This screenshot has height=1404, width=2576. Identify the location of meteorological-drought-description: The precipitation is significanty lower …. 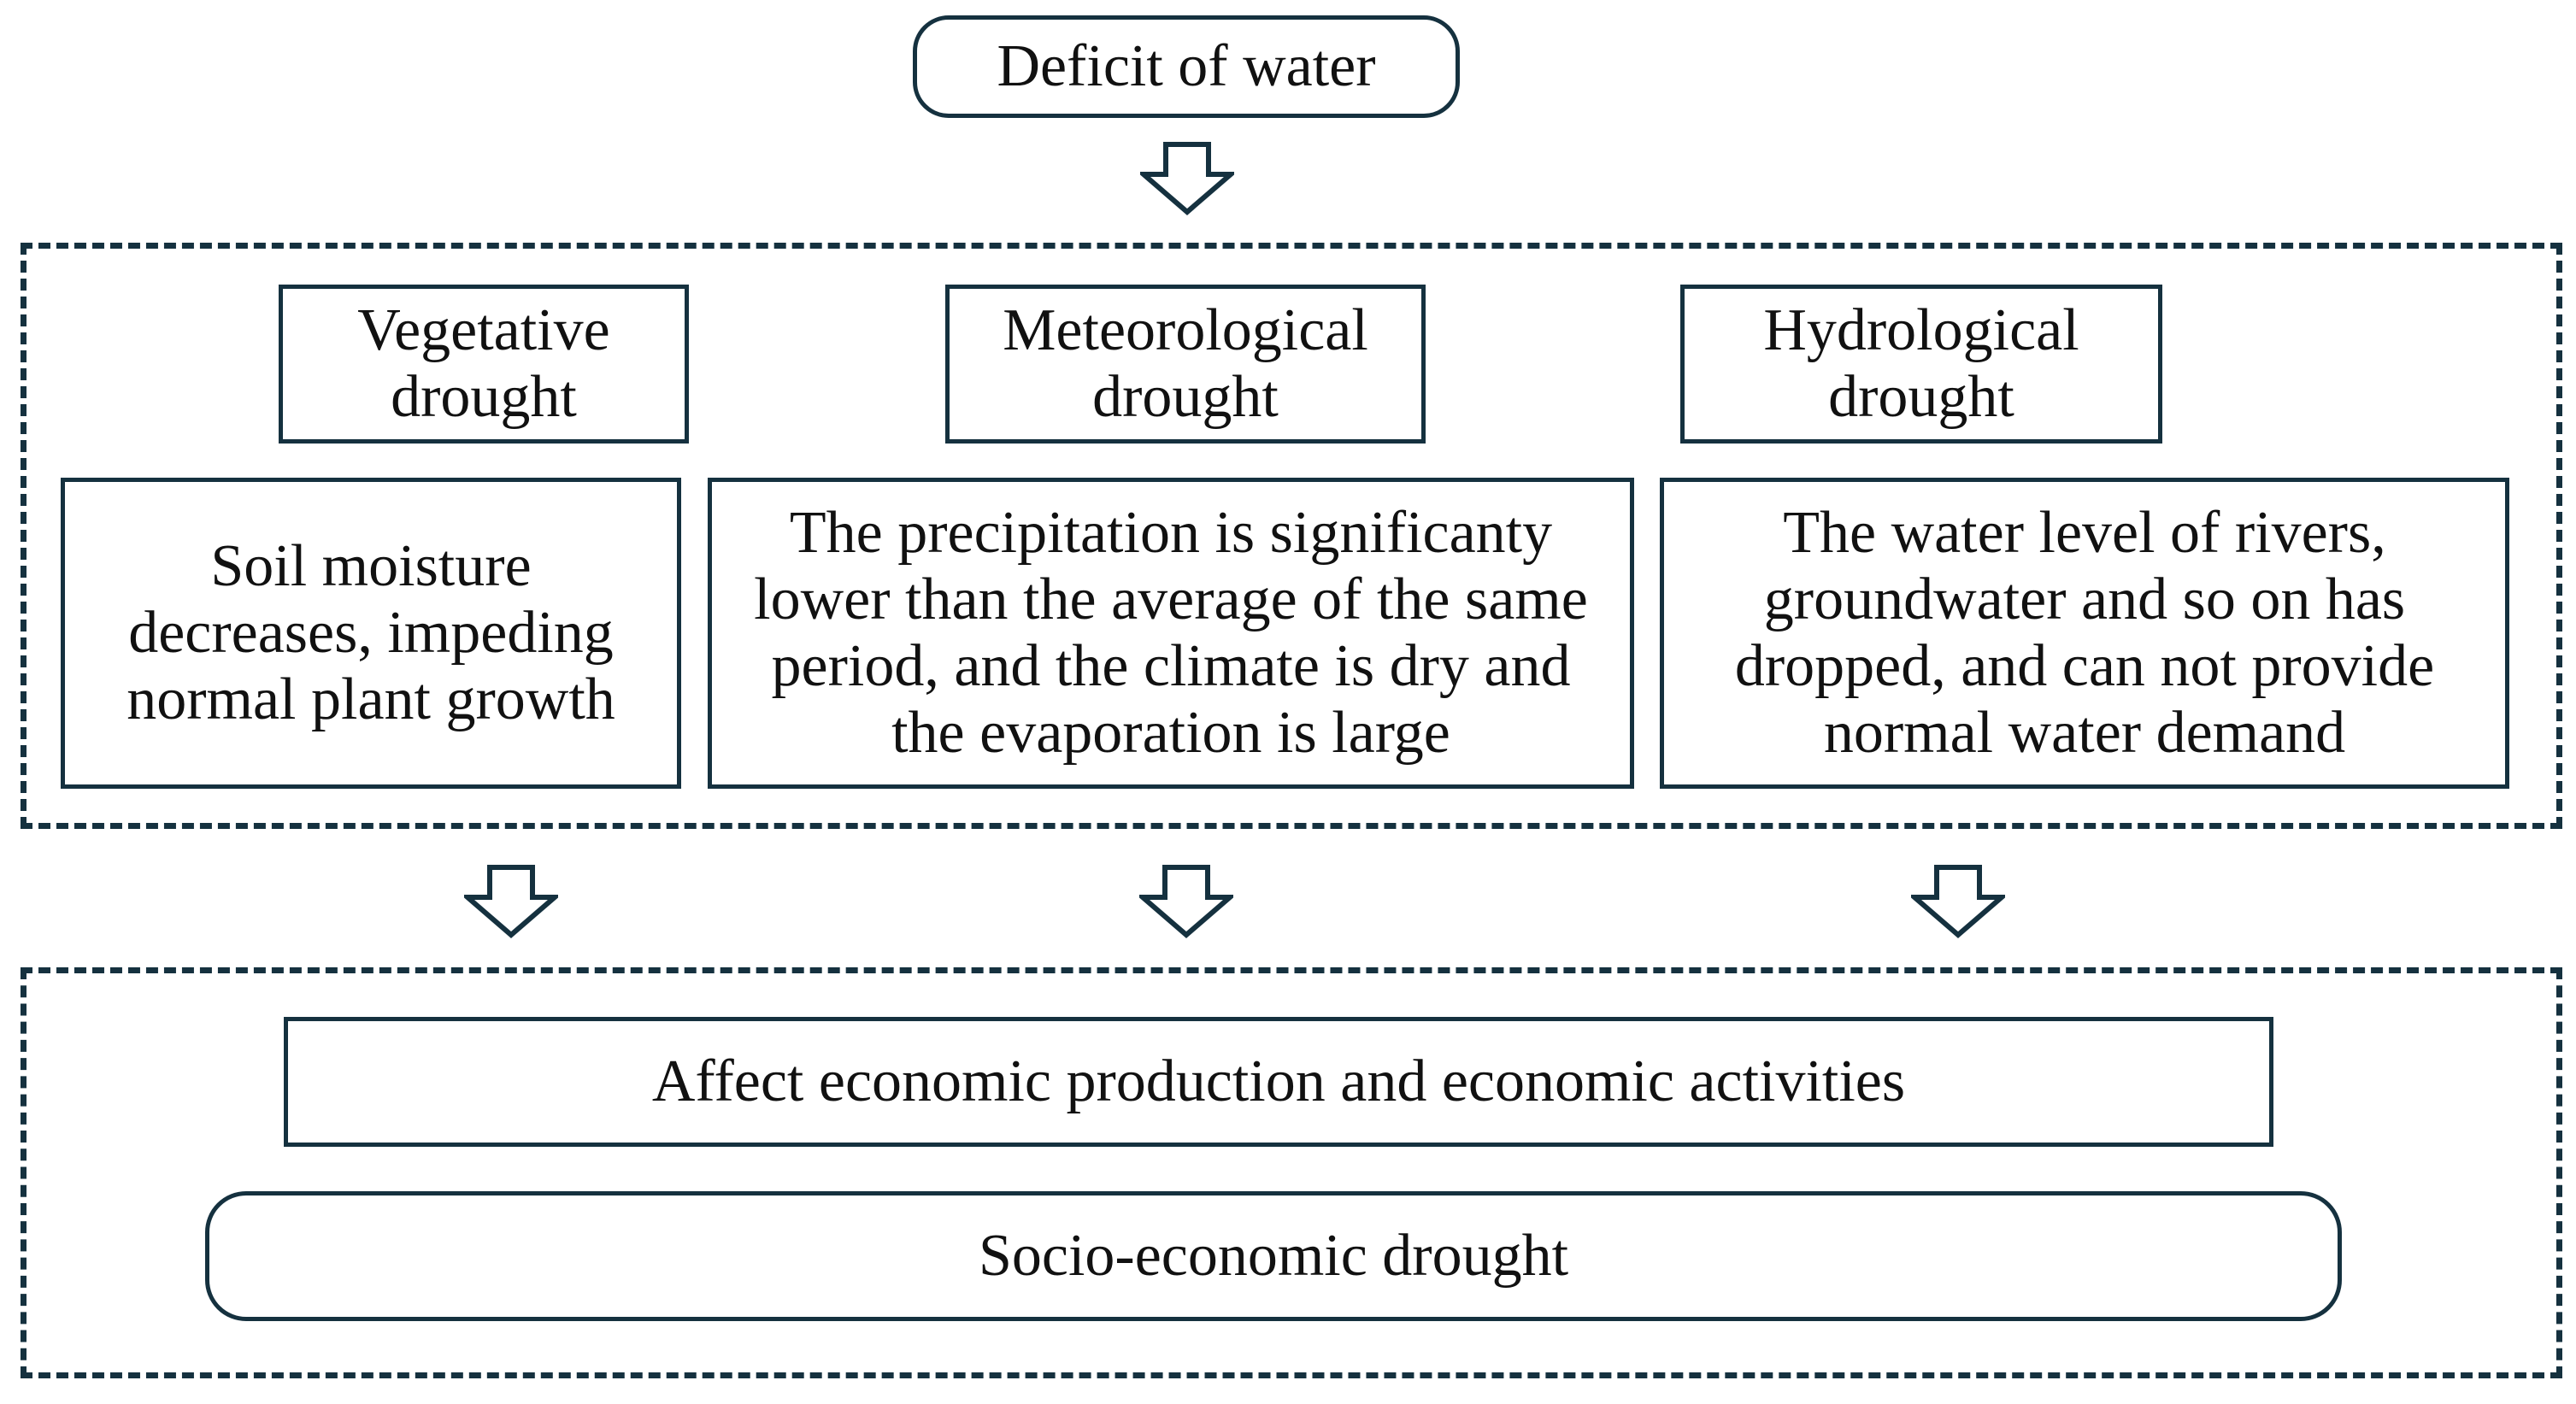
(1171, 633).